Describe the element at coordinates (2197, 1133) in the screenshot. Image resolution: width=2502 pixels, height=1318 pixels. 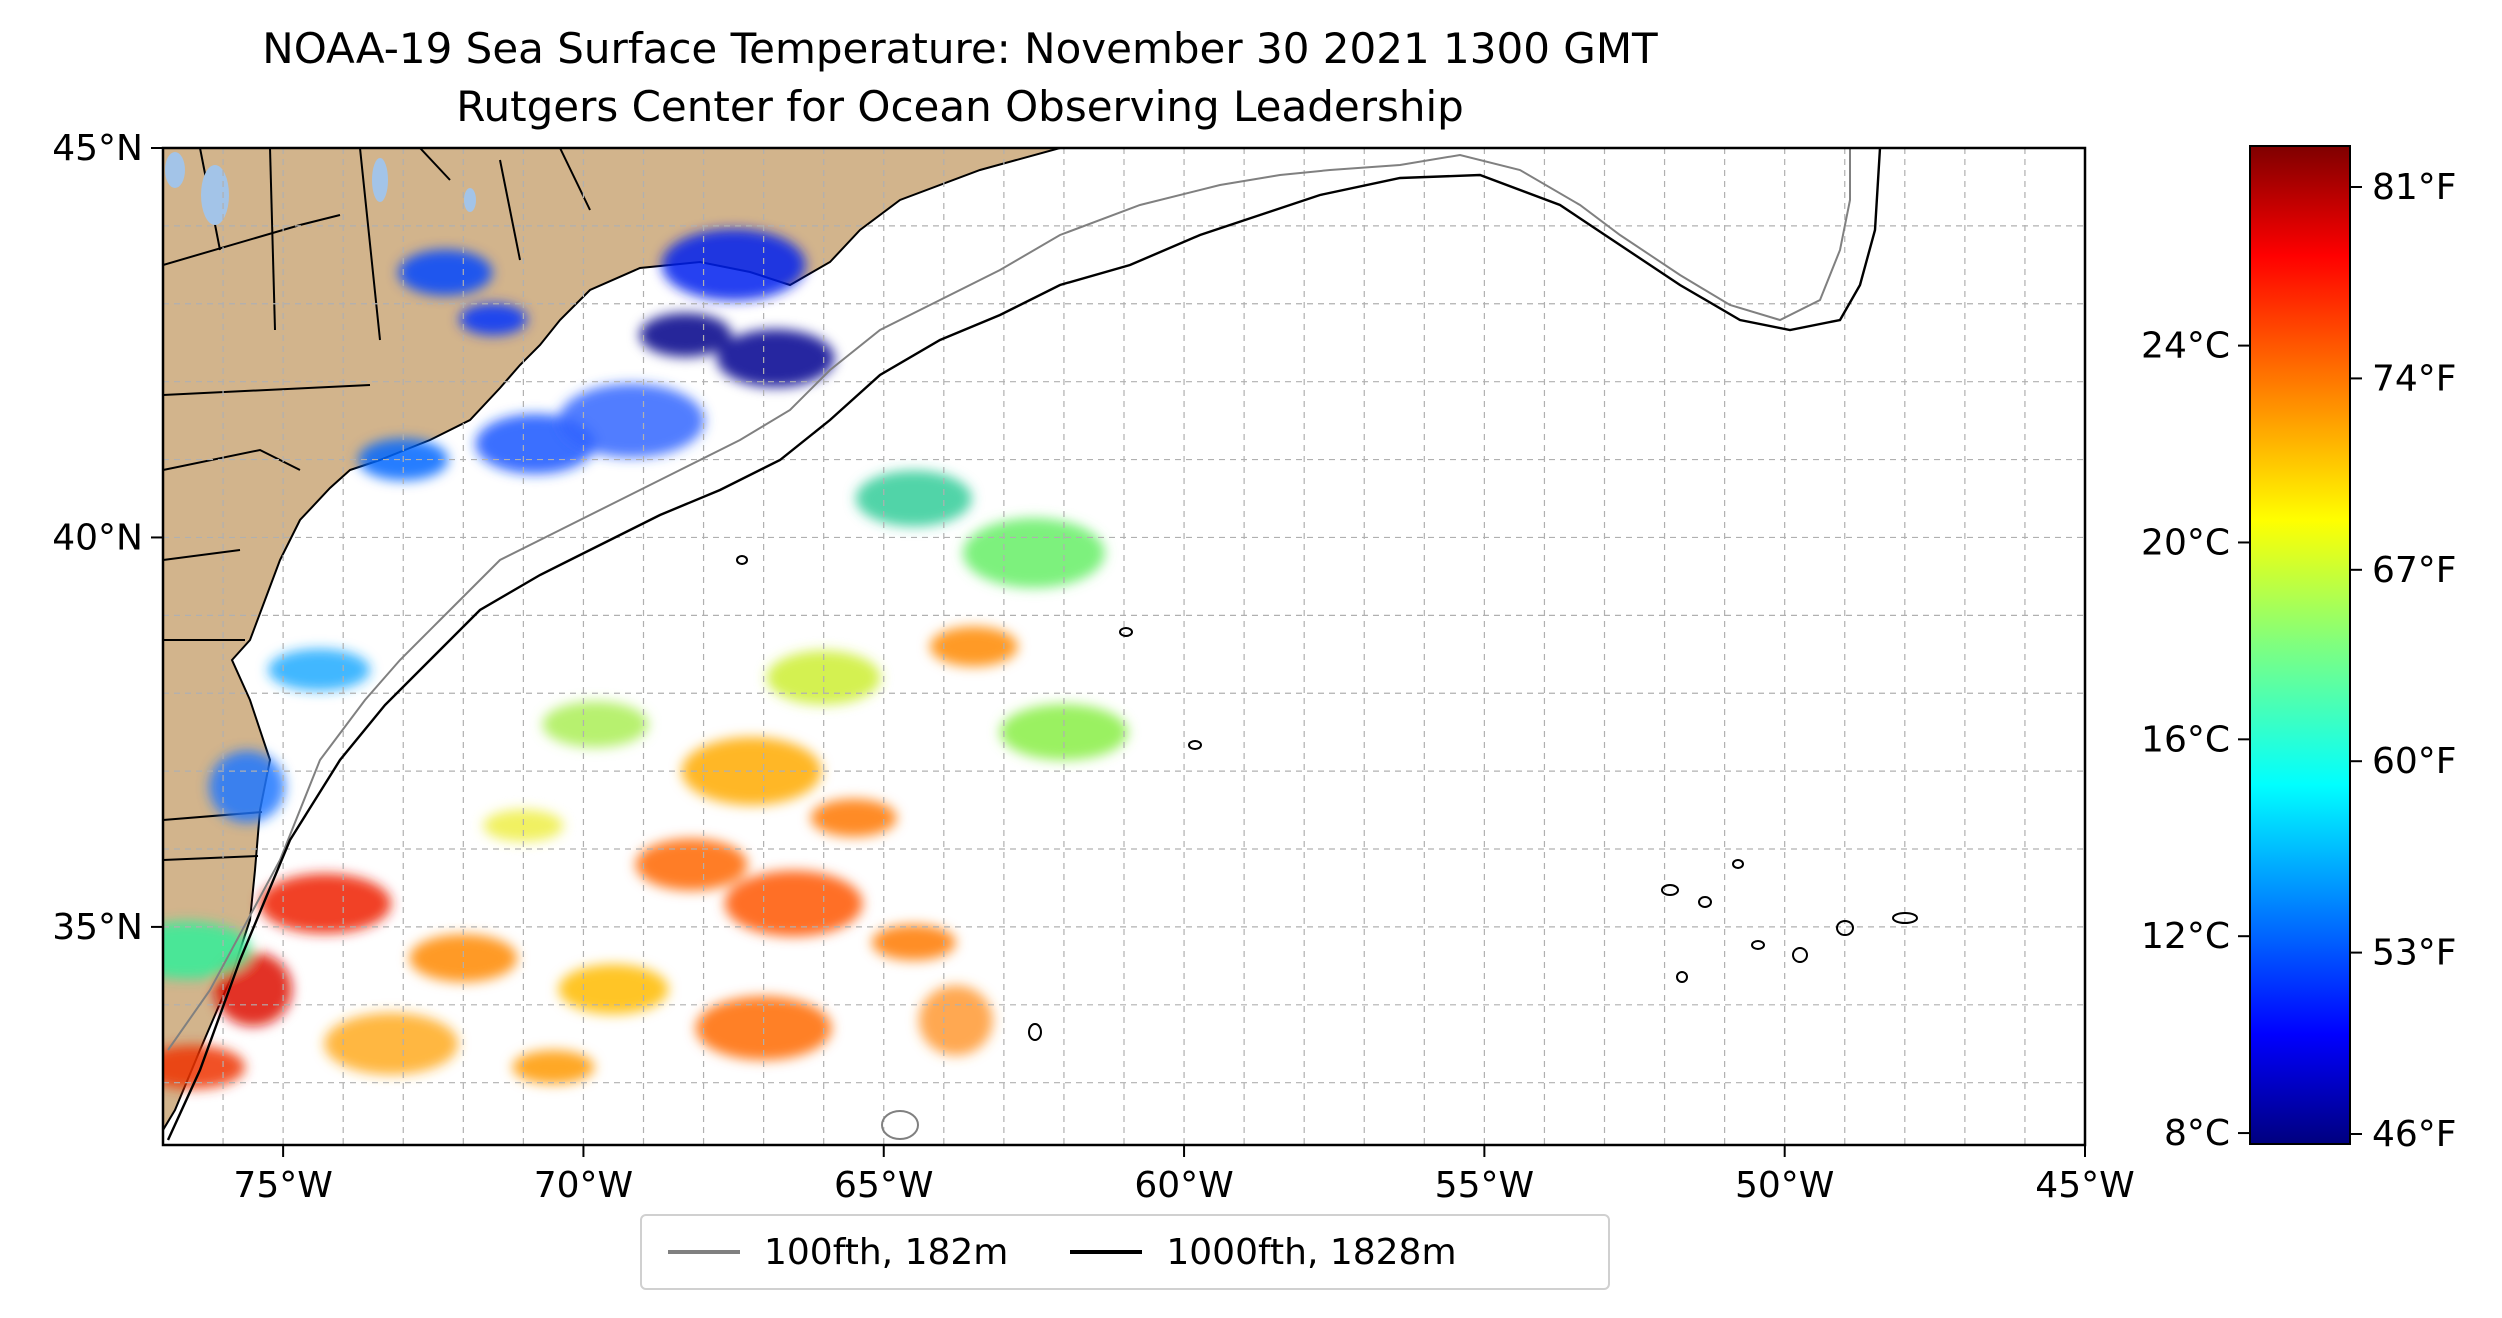
I see `colorbar-c-label: 8°C` at that location.